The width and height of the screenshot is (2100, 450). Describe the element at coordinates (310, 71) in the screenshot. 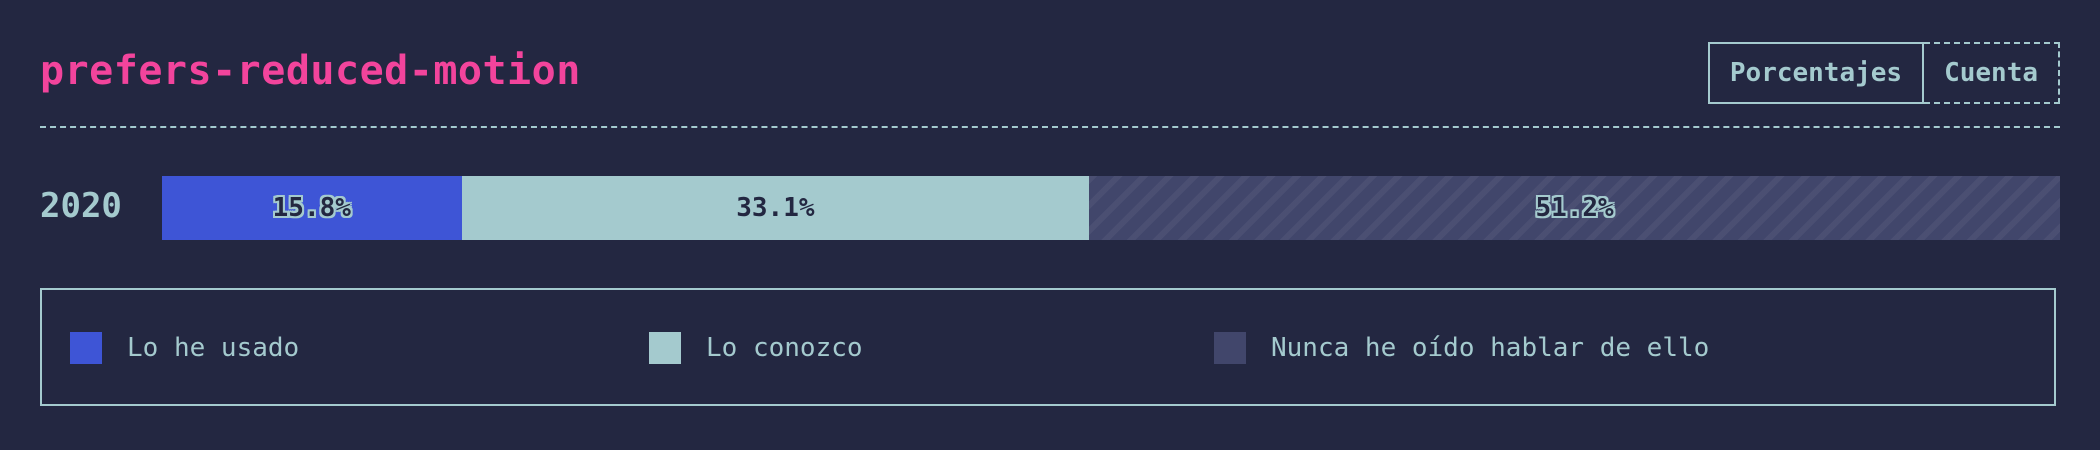

I see `chart-title: prefers-reduced-motion` at that location.